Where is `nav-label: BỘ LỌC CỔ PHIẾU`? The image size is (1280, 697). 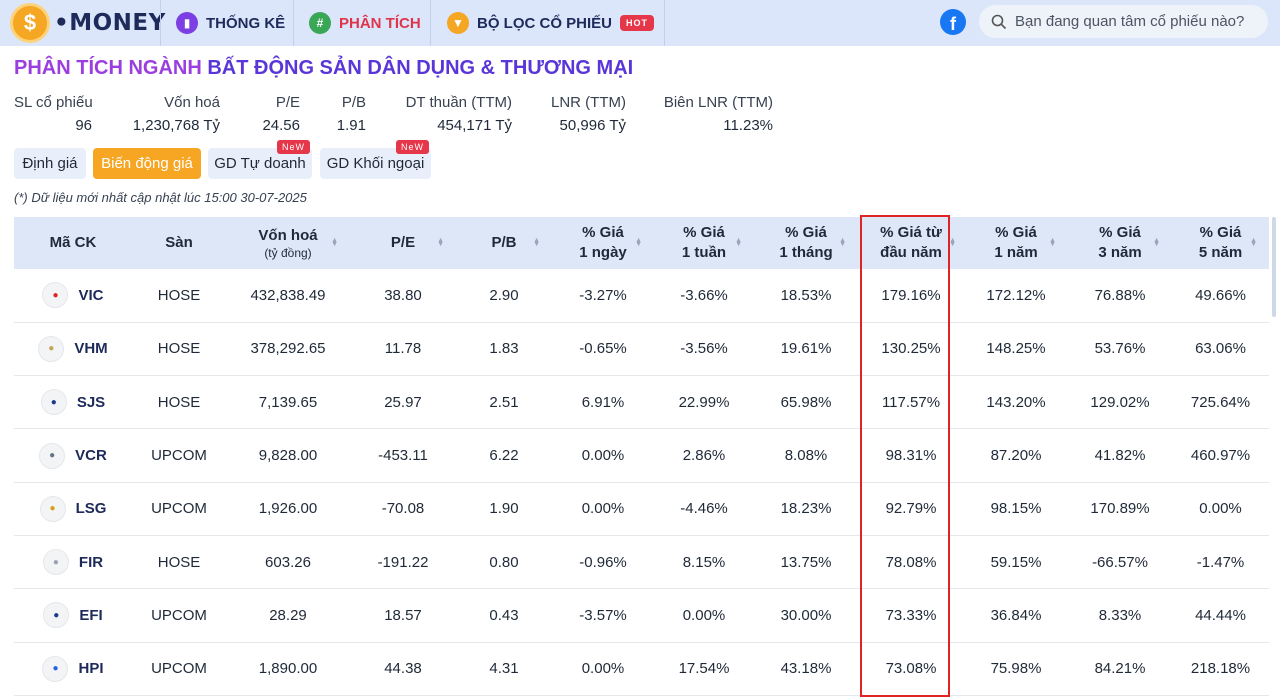 nav-label: BỘ LỌC CỔ PHIẾU is located at coordinates (545, 23).